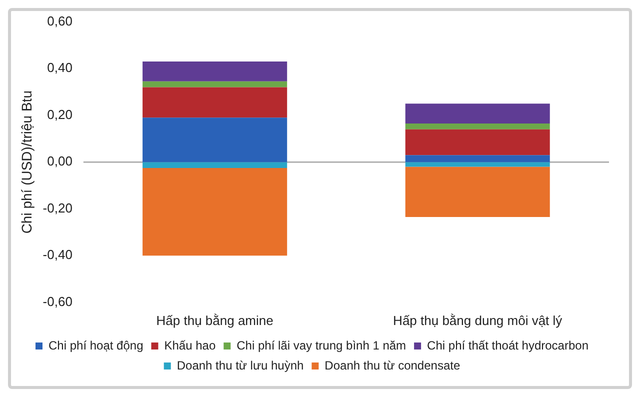 The height and width of the screenshot is (397, 640). I want to click on y-tick-label: 0,60, so click(59, 20).